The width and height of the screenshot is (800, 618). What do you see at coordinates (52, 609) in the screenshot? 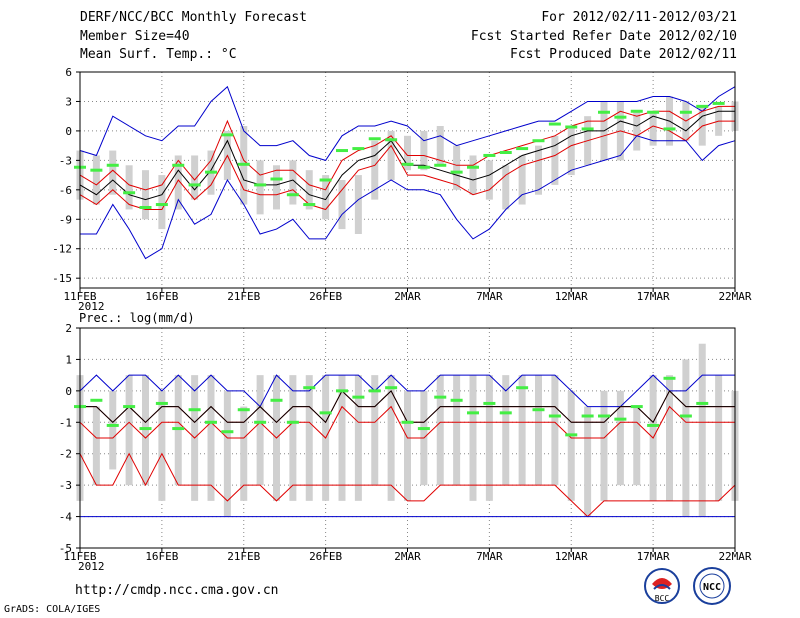
I see `grads-credit: GrADS: COLA/IGES` at bounding box center [52, 609].